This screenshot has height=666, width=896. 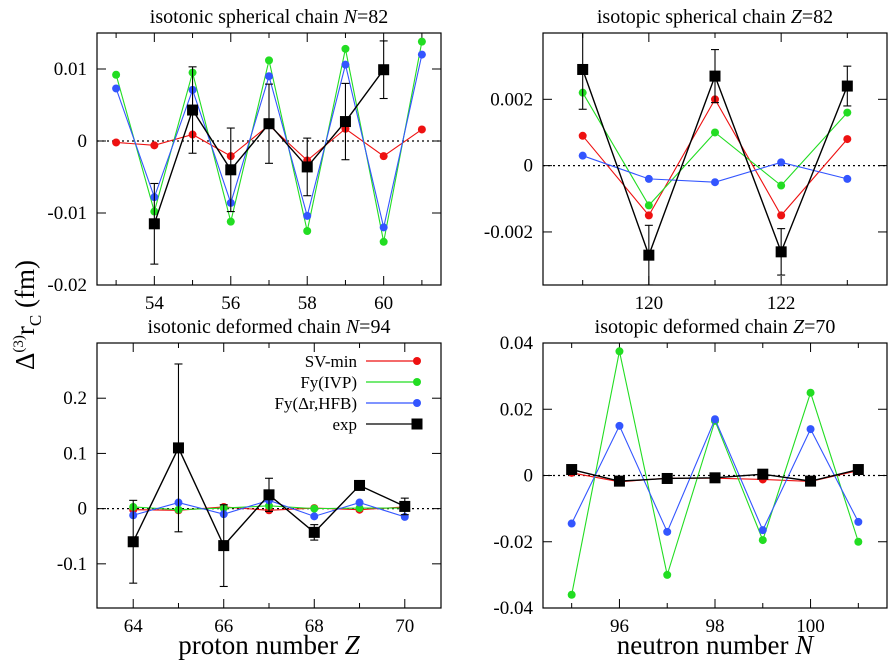 What do you see at coordinates (261, 645) in the screenshot?
I see `x-axis-label-words: proton number` at bounding box center [261, 645].